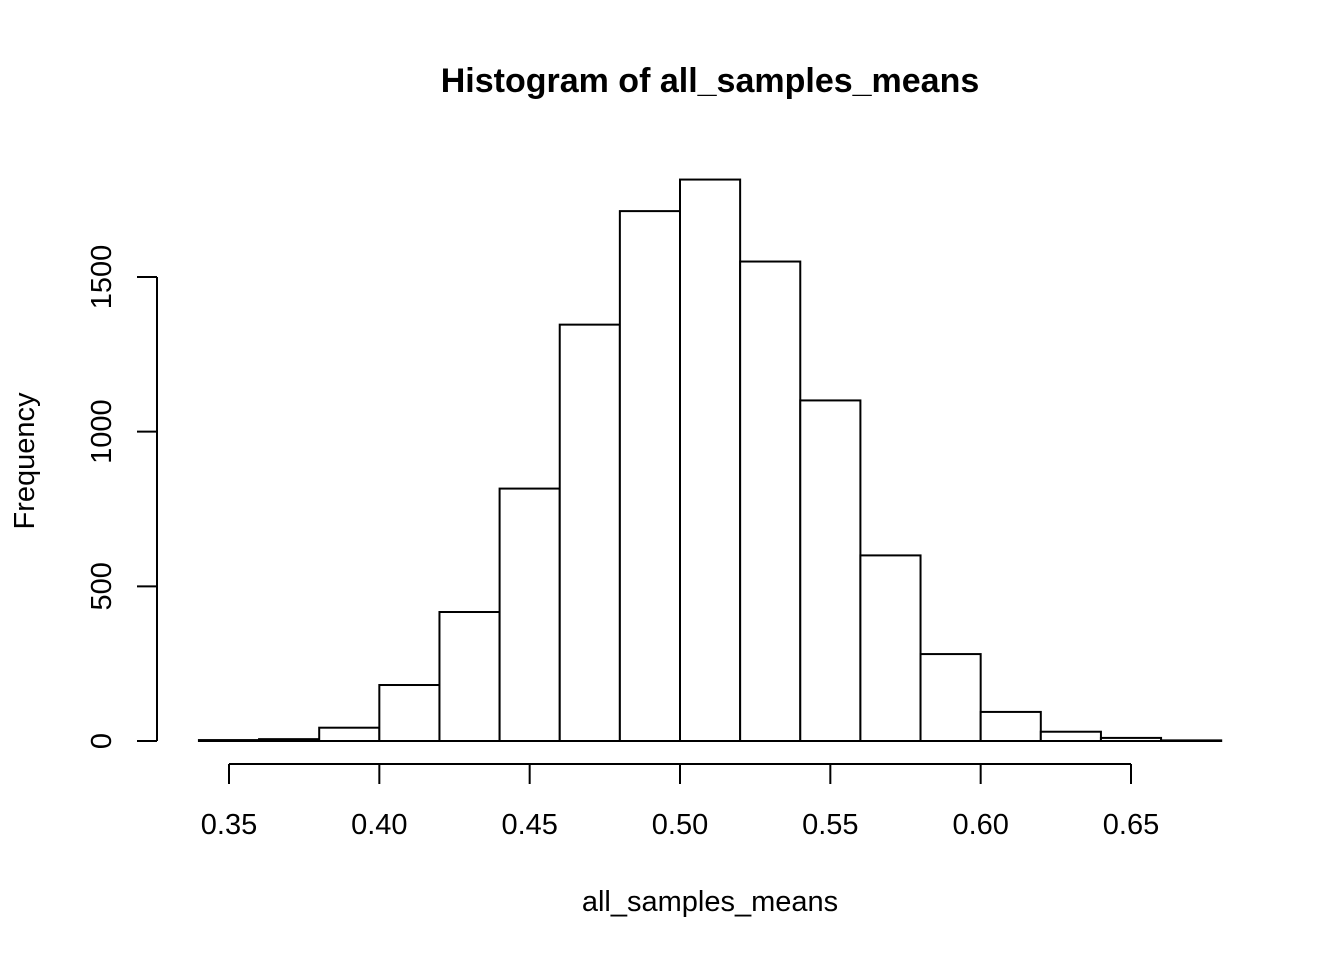 The width and height of the screenshot is (1344, 960). What do you see at coordinates (379, 825) in the screenshot?
I see `x-tick-label: 0.40` at bounding box center [379, 825].